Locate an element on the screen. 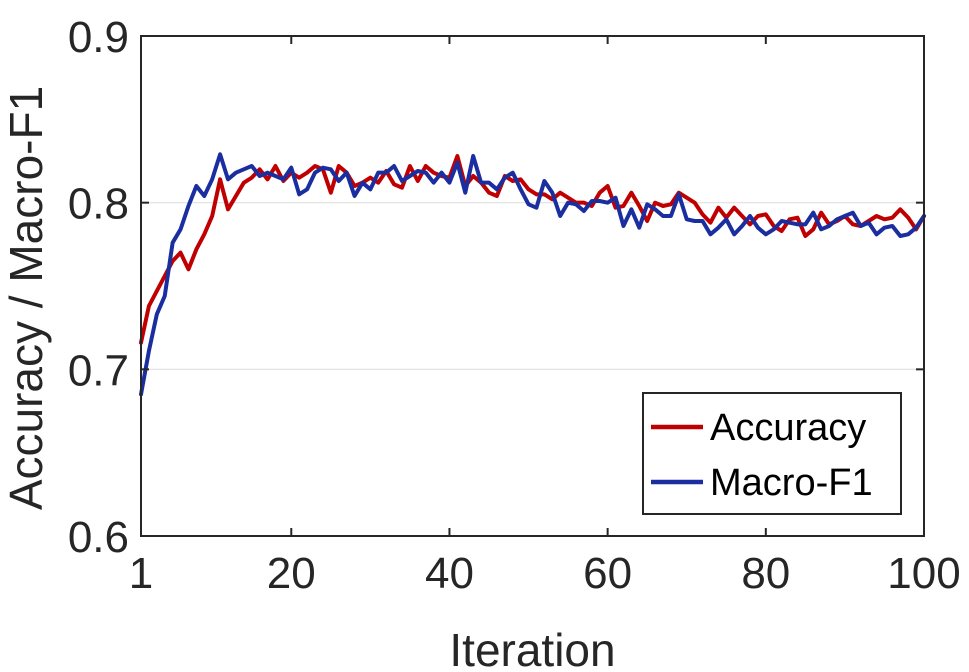 This screenshot has width=969, height=672. y-tick-label-3: 0.9 is located at coordinates (98, 37).